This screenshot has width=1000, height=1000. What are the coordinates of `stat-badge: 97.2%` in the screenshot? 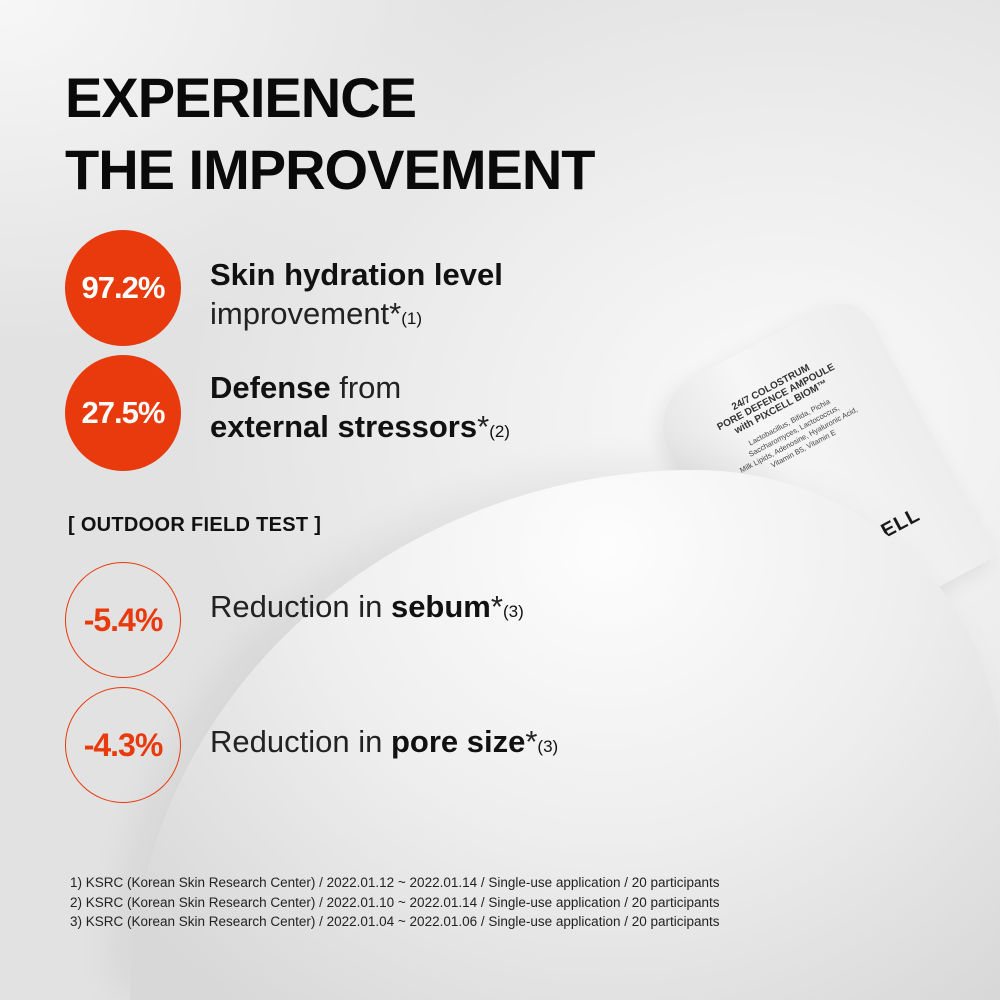 It's located at (123, 288).